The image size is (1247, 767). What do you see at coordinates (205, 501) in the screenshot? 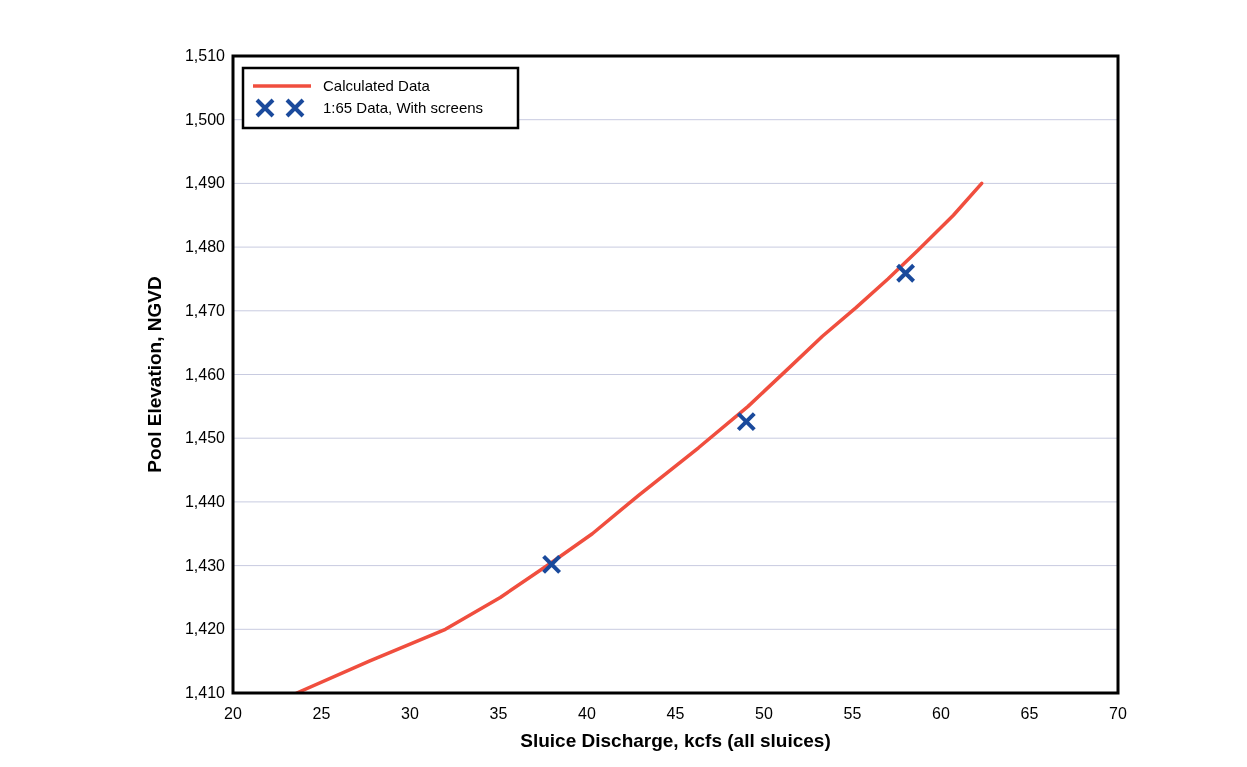
I see `y-tick-label: 1,440` at bounding box center [205, 501].